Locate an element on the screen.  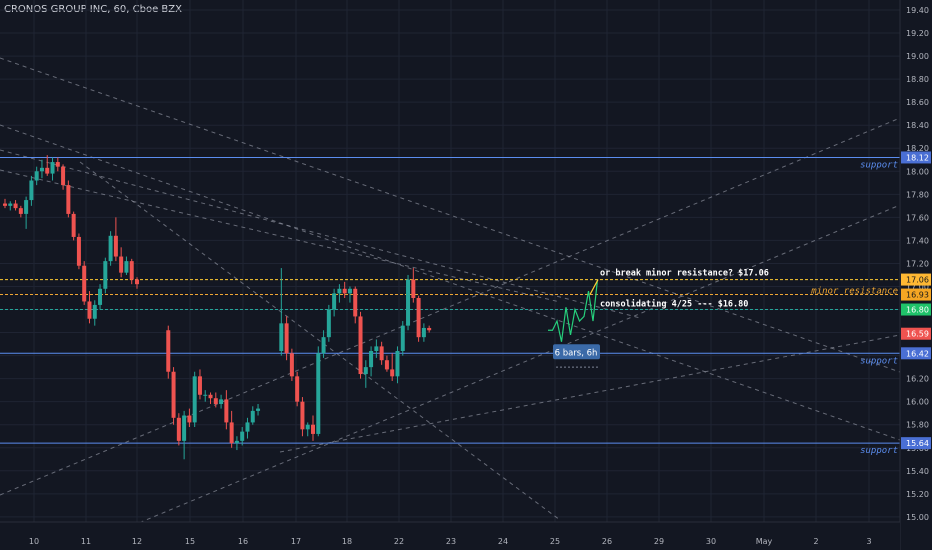
y-tick-label: 17.00 is located at coordinates (917, 286).